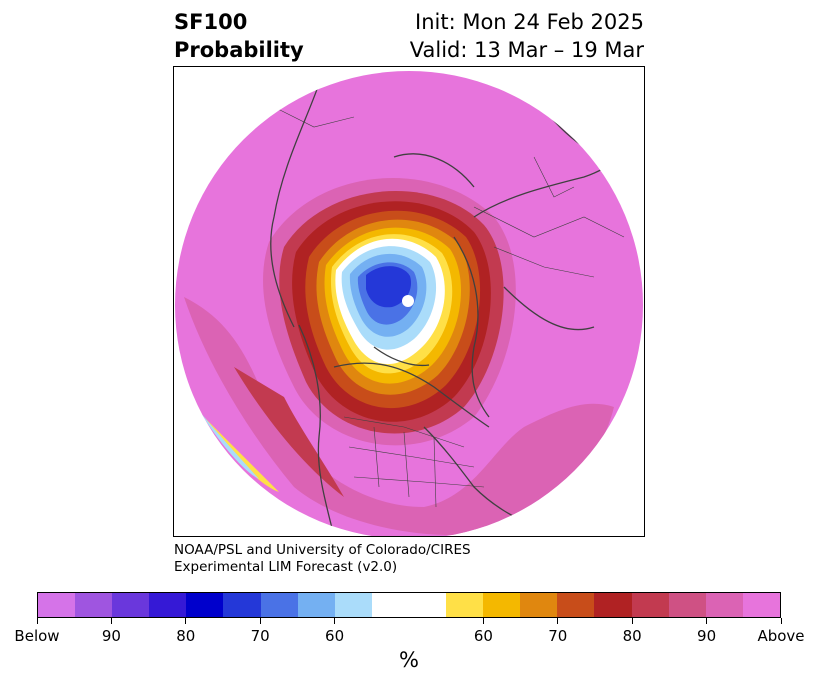  I want to click on colorbar-tick-label: Above, so click(781, 636).